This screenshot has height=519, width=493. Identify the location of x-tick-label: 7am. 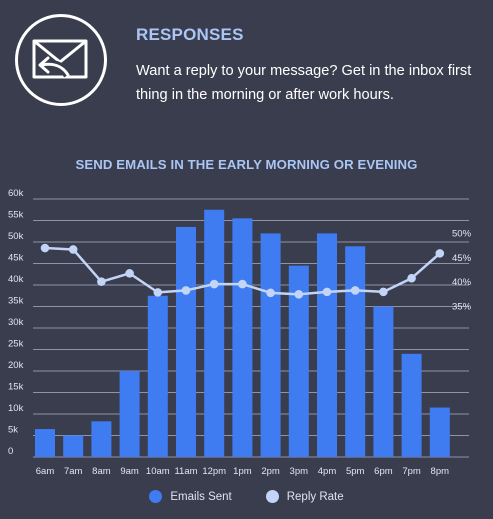
(73, 471).